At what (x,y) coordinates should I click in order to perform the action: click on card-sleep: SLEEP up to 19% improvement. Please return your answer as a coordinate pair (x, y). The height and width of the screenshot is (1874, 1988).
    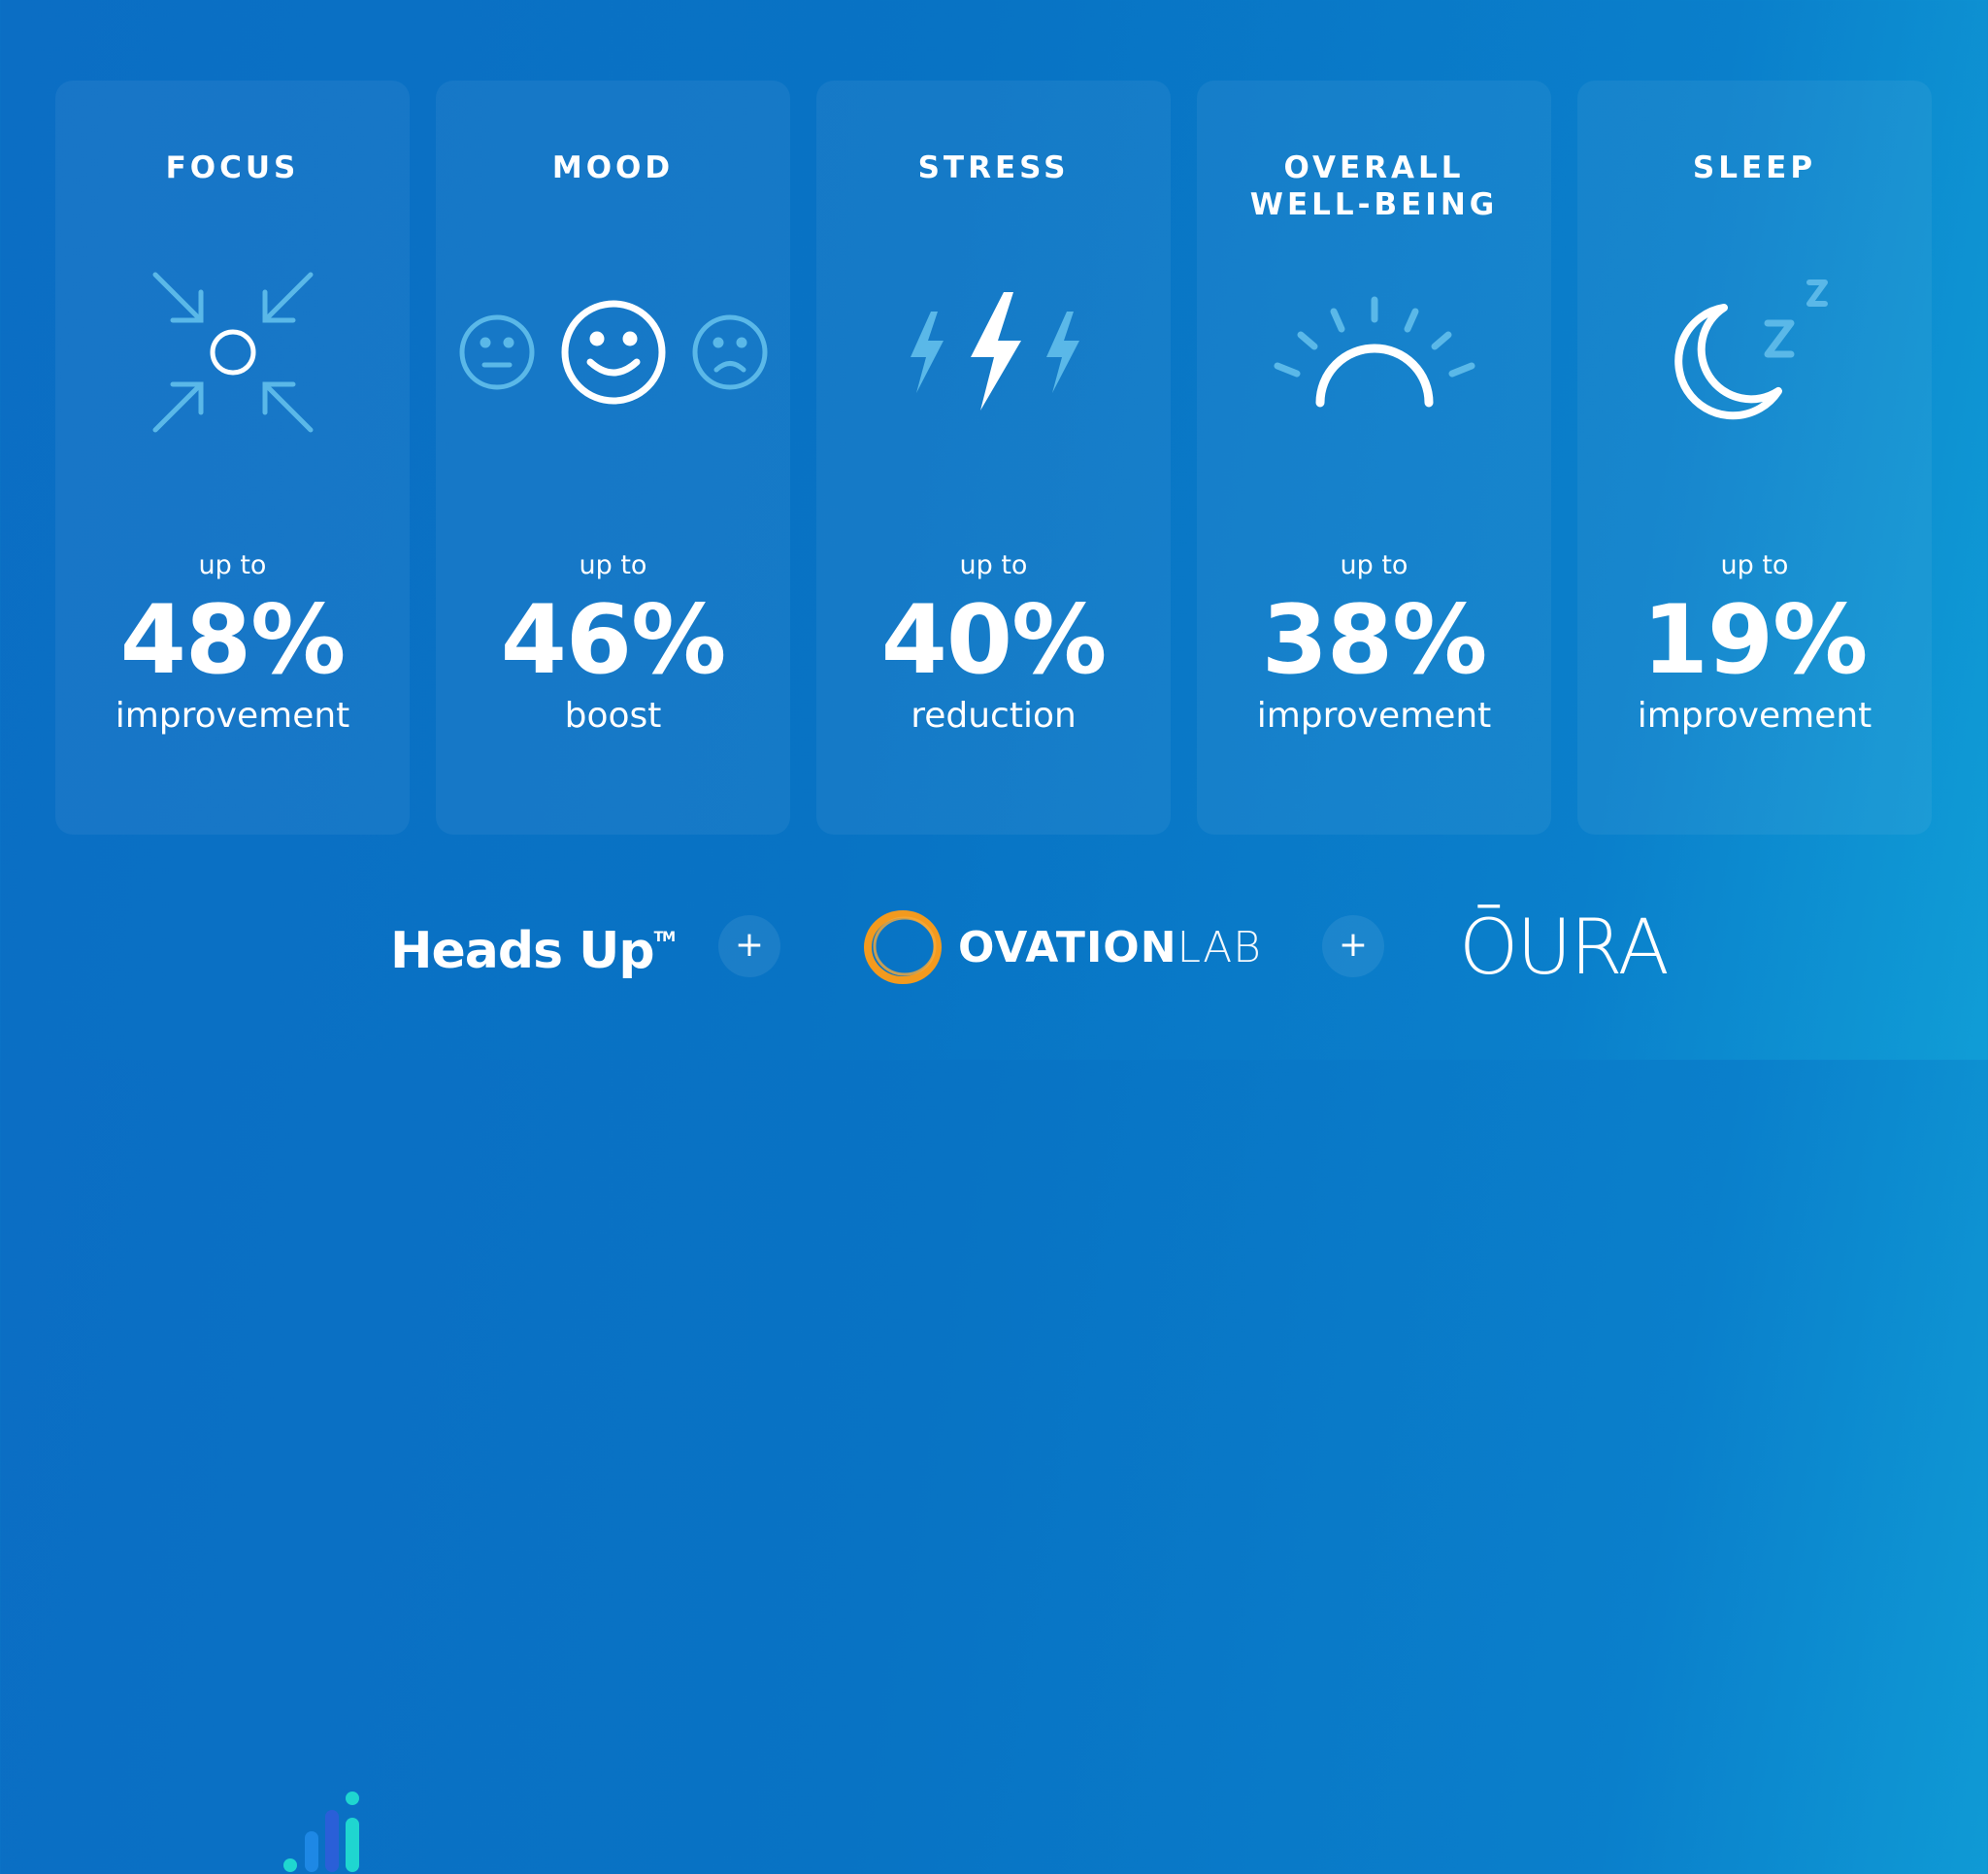
    Looking at the image, I should click on (1754, 458).